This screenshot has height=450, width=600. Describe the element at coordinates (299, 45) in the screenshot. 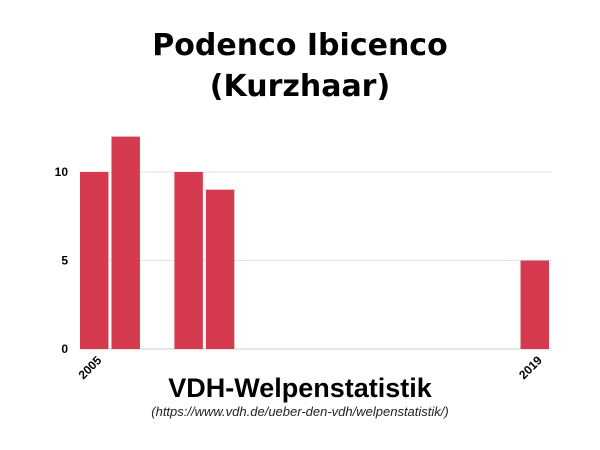

I see `chart-title-line-1: Podenco Ibicenco` at that location.